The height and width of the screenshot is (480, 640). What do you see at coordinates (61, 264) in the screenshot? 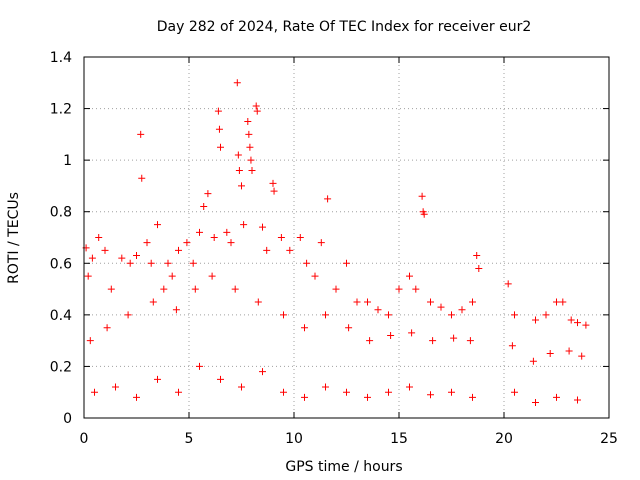
I see `y-tick-label: 0.6` at bounding box center [61, 264].